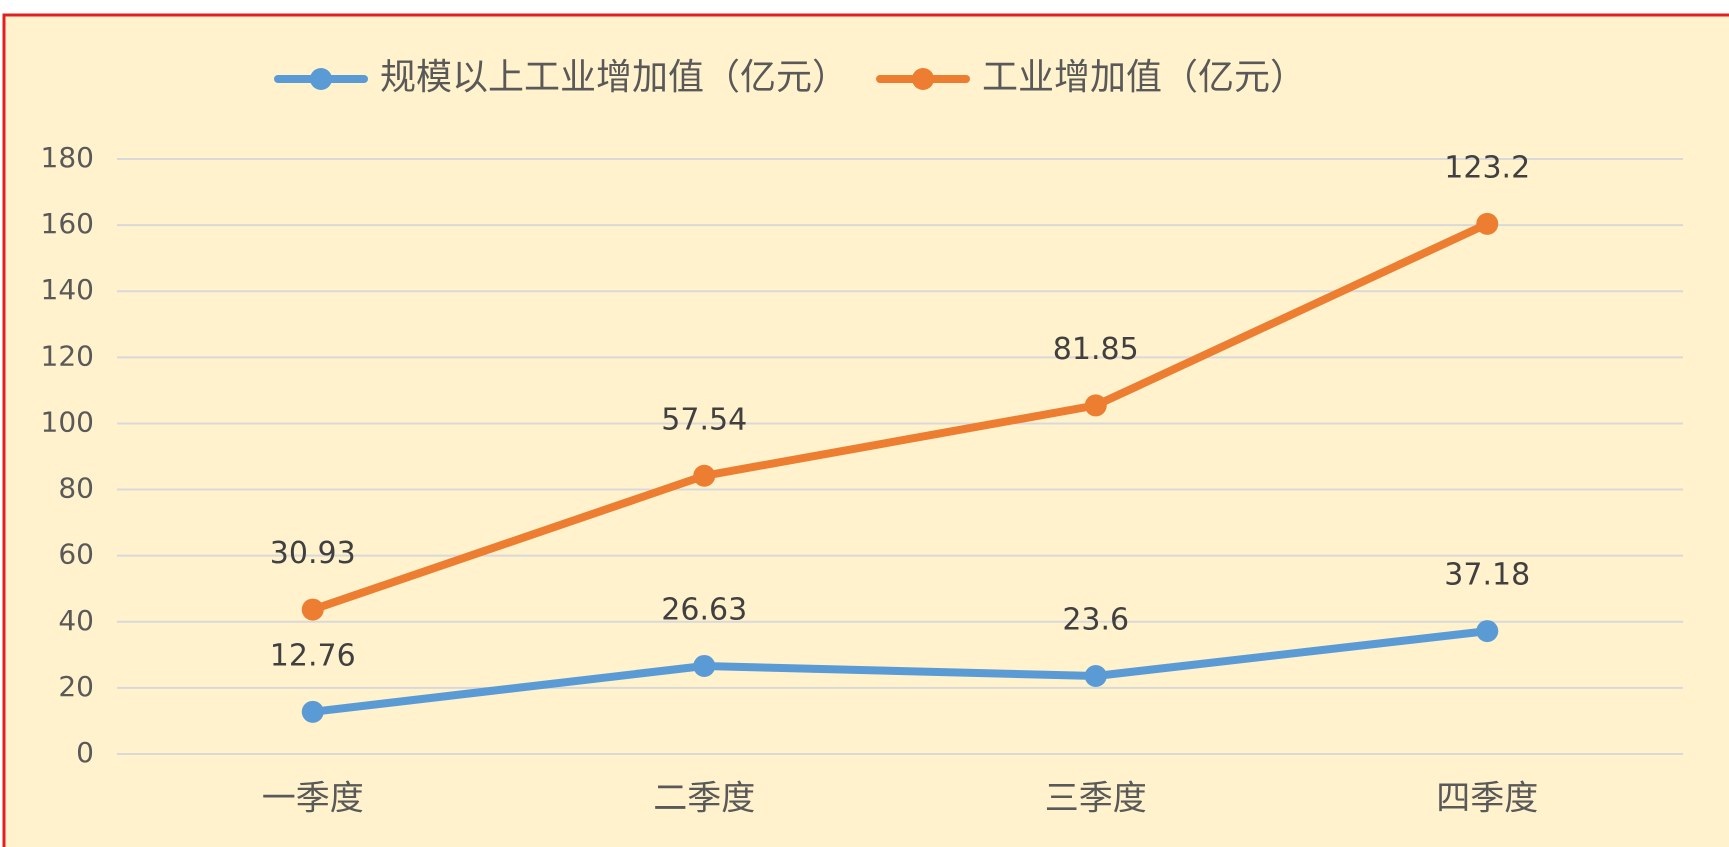  I want to click on data-label: 123.2, so click(1487, 167).